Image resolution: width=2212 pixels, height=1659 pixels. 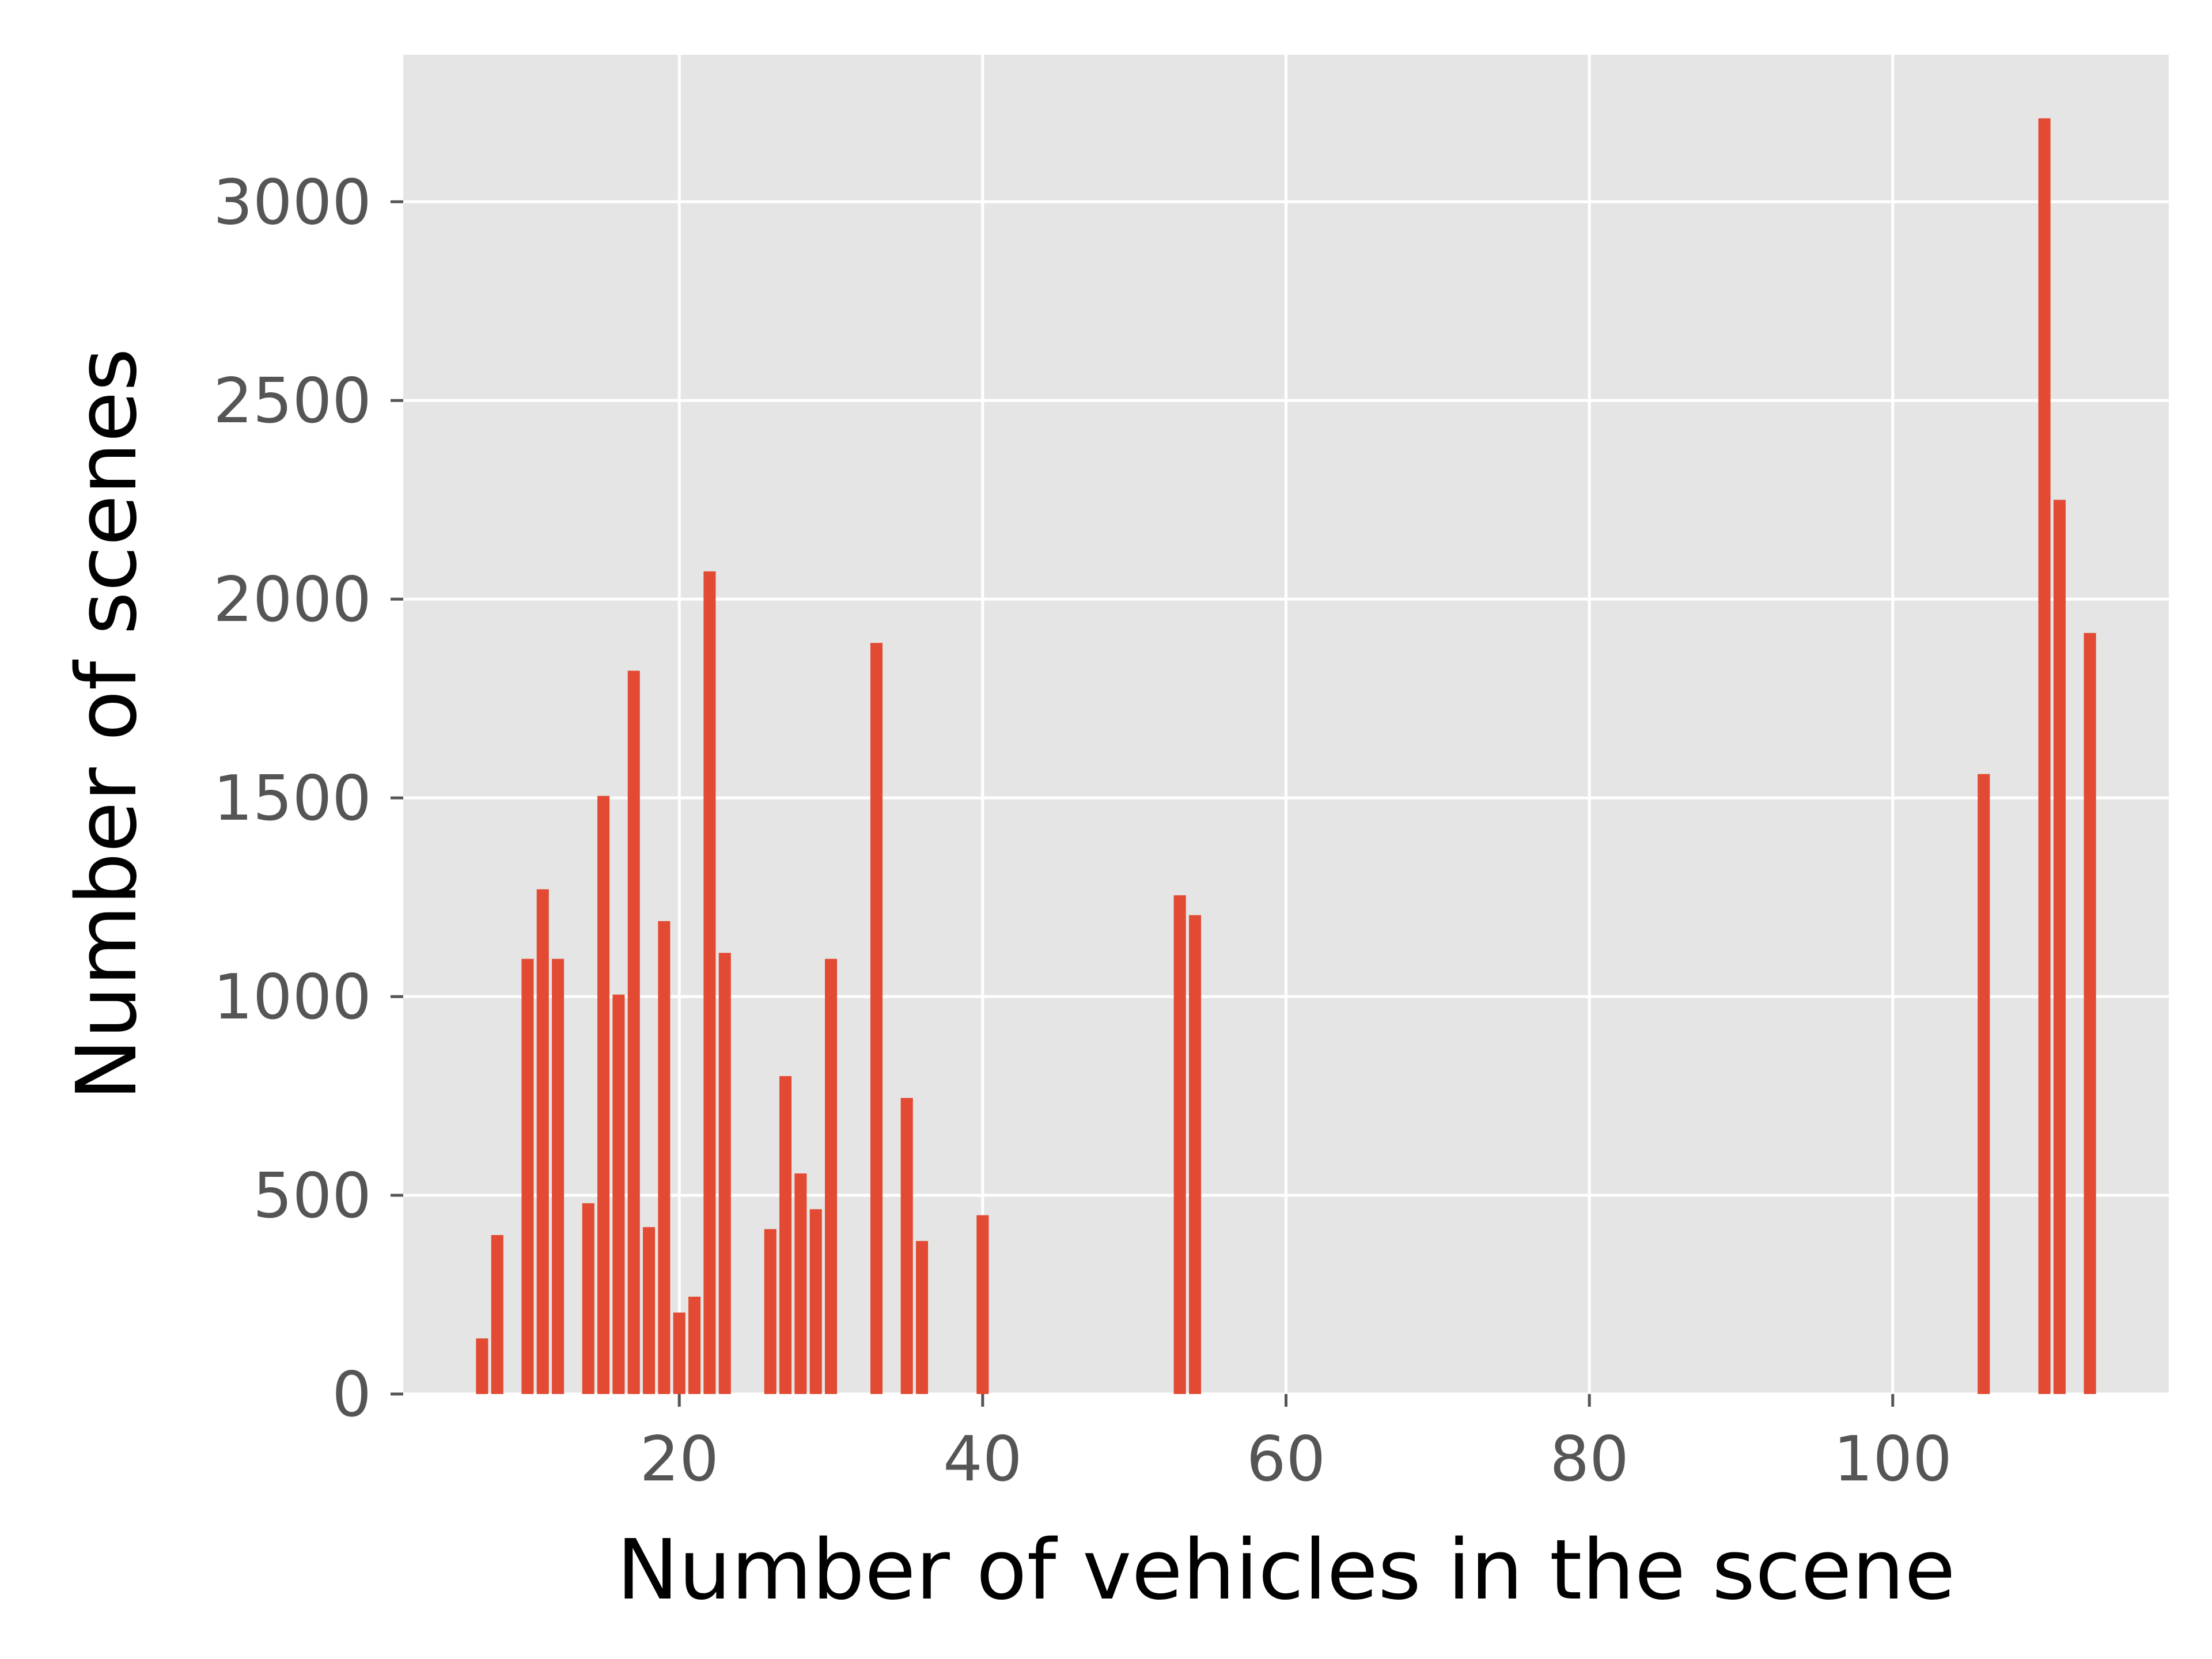 I want to click on y-tick-label: 1000, so click(x=292, y=997).